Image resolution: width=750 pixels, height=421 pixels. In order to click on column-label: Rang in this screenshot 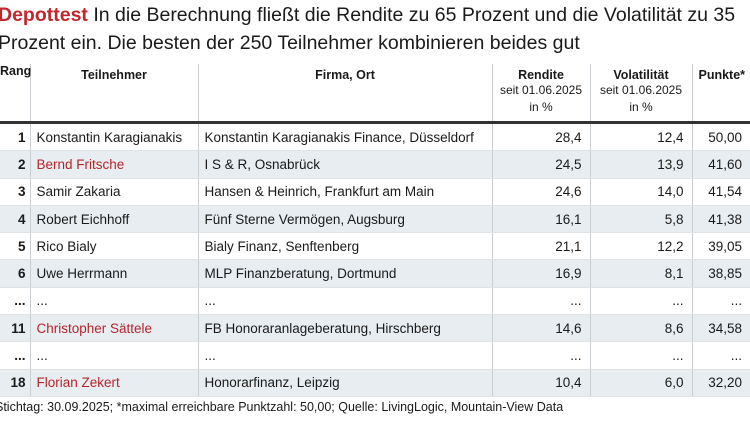, I will do `click(16, 71)`.